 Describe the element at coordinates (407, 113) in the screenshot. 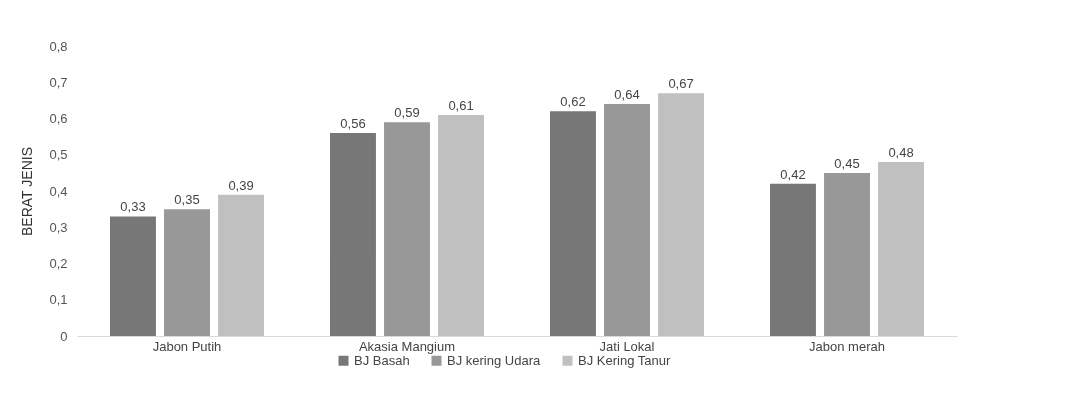

I see `data-label: 0,59` at that location.